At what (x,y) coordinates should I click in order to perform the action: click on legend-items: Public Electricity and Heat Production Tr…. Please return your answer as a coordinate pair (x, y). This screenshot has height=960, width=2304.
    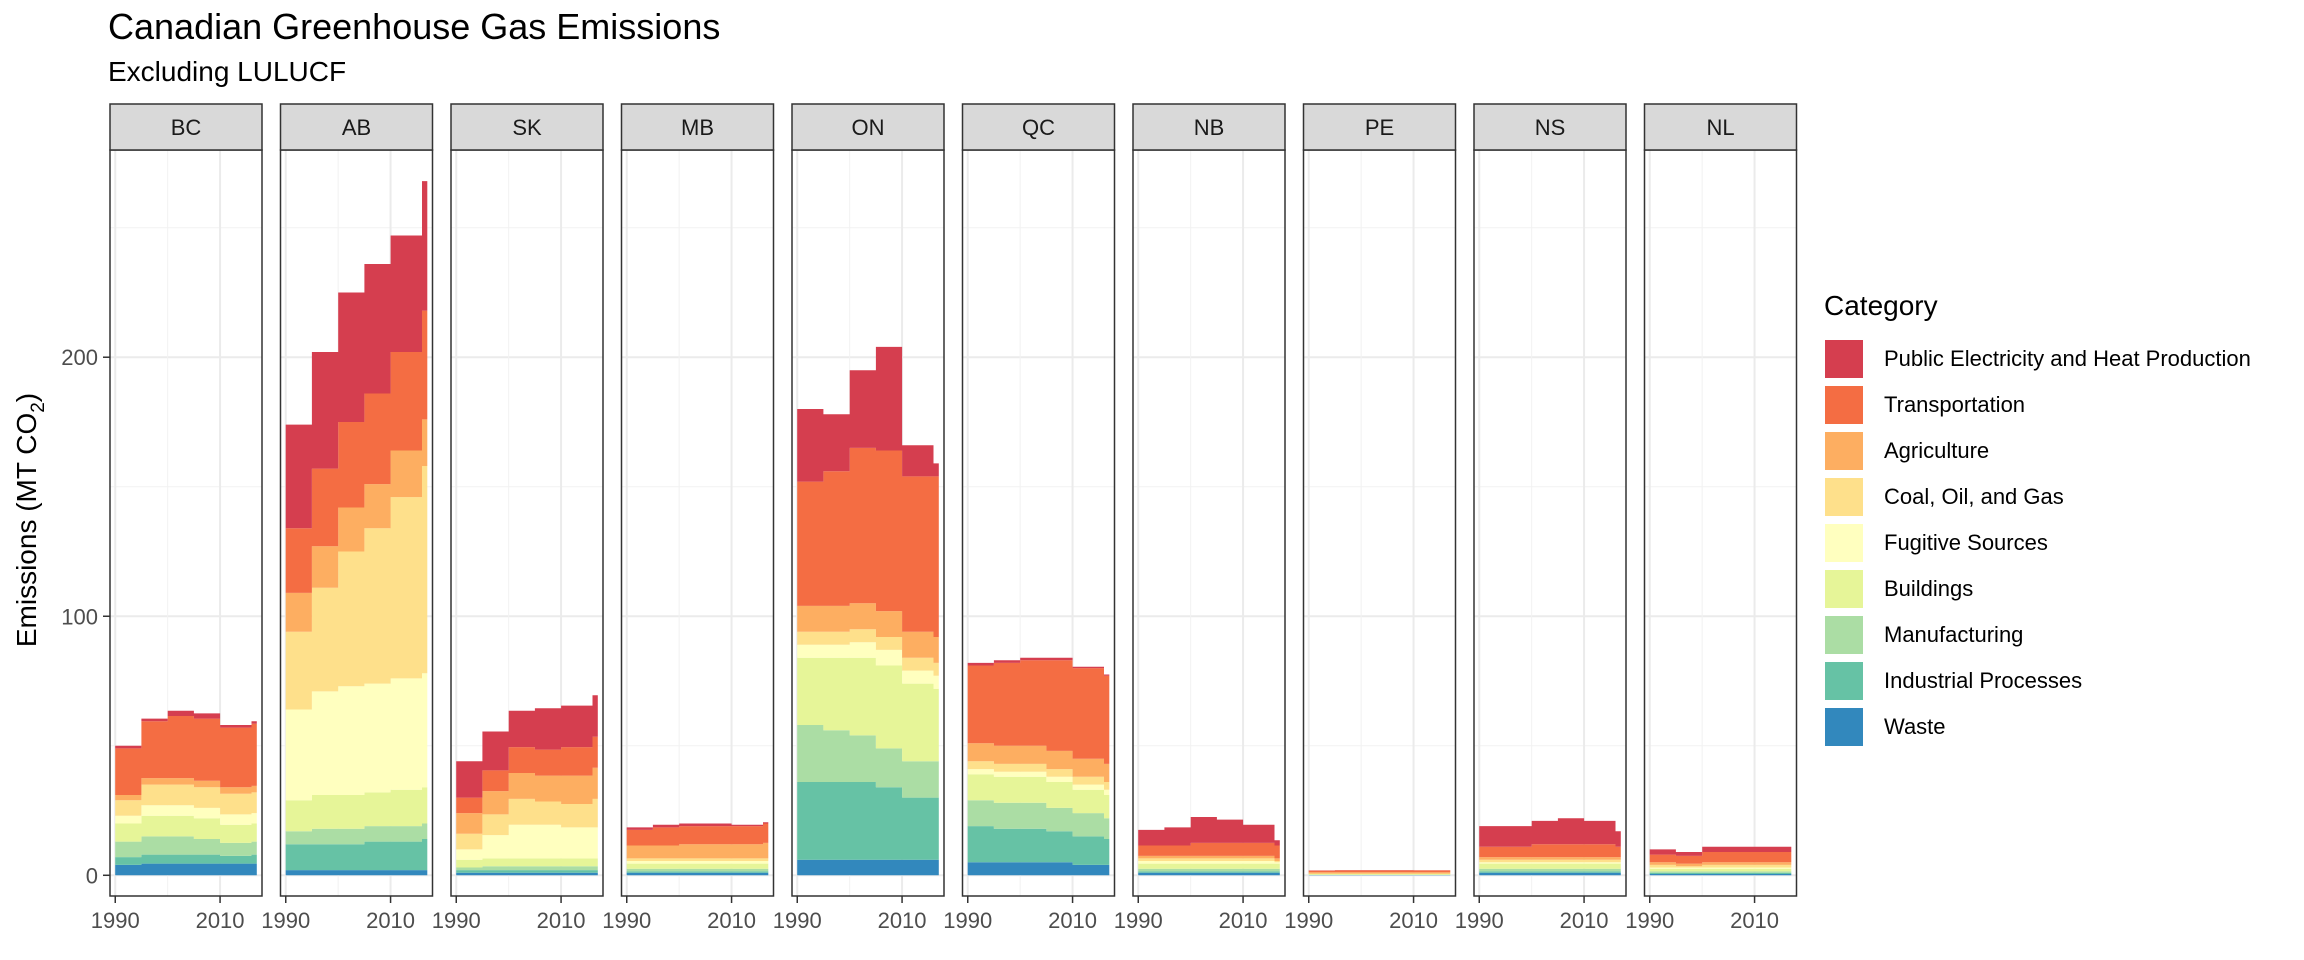
    Looking at the image, I should click on (2037, 543).